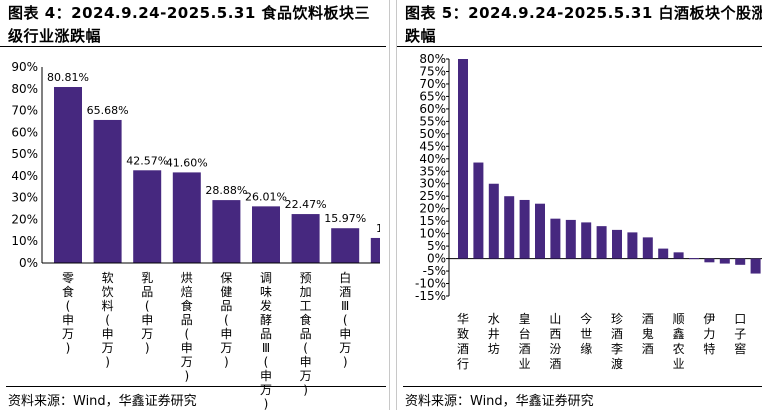 The height and width of the screenshot is (410, 762). I want to click on right-category-label: 伊力特, so click(709, 334).